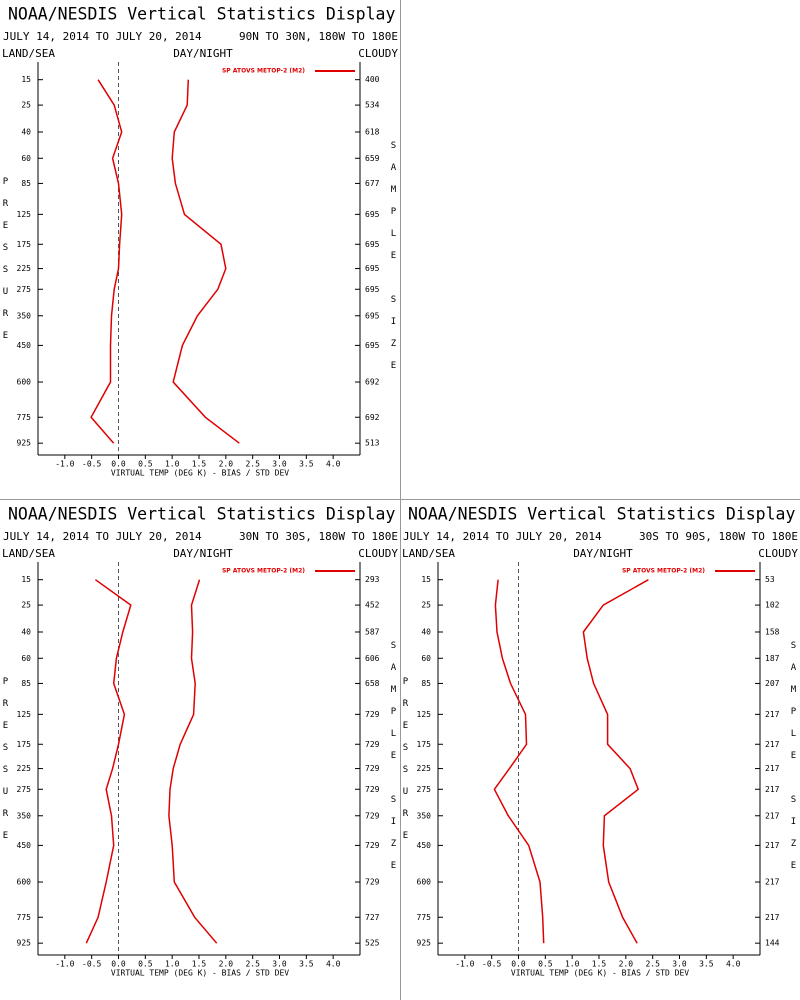  I want to click on sample-size-label: 587, so click(372, 631).